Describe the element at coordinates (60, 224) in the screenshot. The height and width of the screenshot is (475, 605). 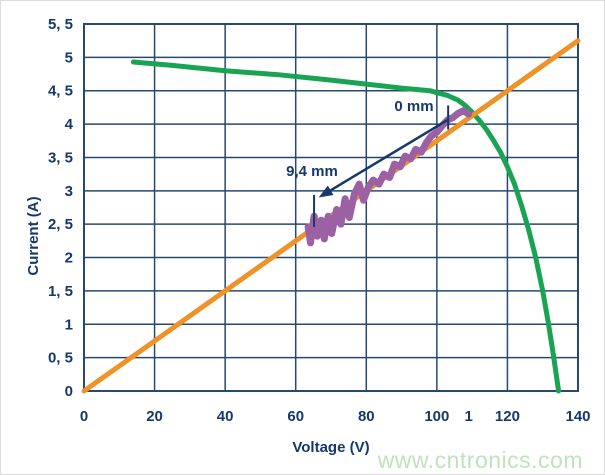
I see `svg-text: 2, 5` at that location.